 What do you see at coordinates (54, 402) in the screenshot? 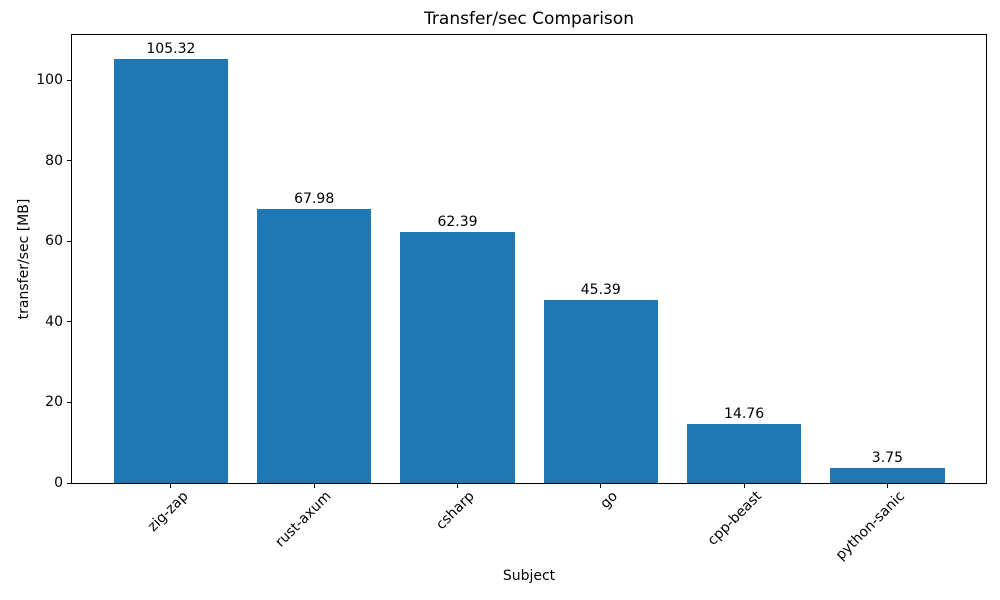
I see `y-tick-label: 20` at bounding box center [54, 402].